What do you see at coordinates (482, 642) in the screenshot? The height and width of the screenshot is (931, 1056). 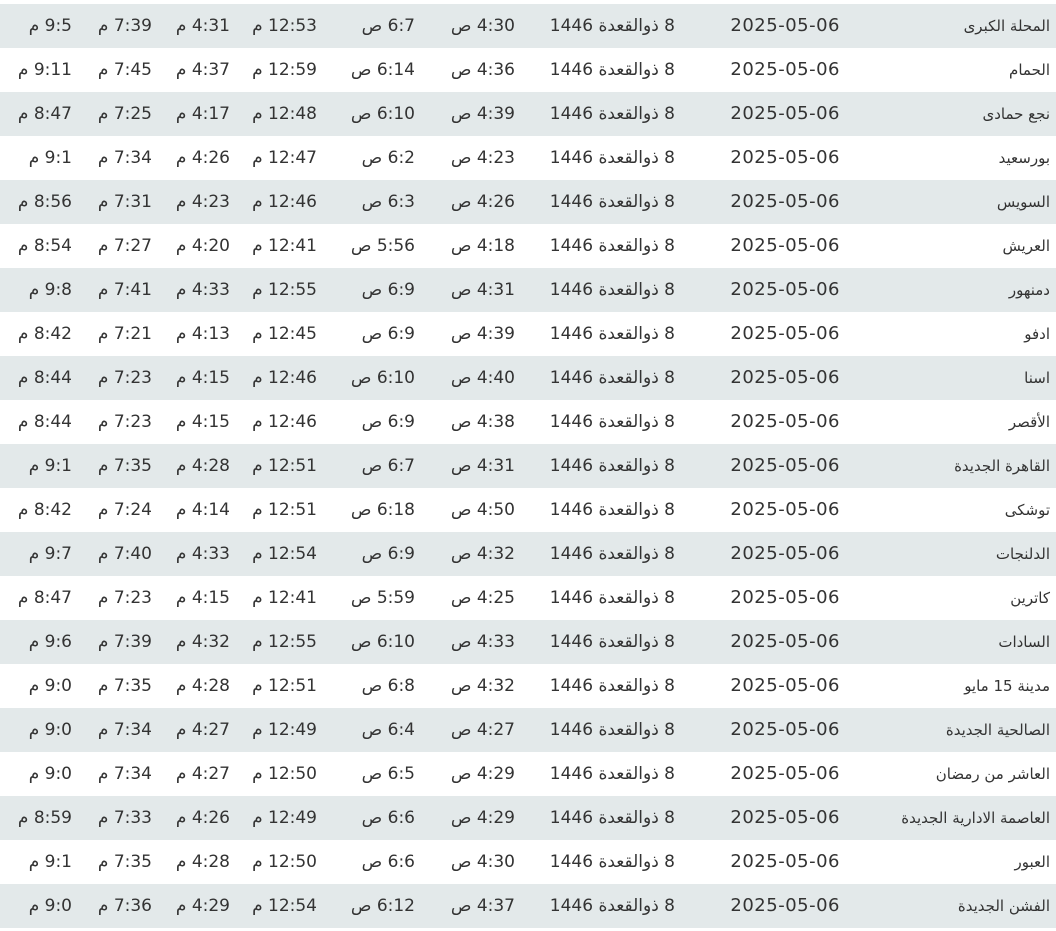 I see `fajr-time-cell: 4:33 ص` at bounding box center [482, 642].